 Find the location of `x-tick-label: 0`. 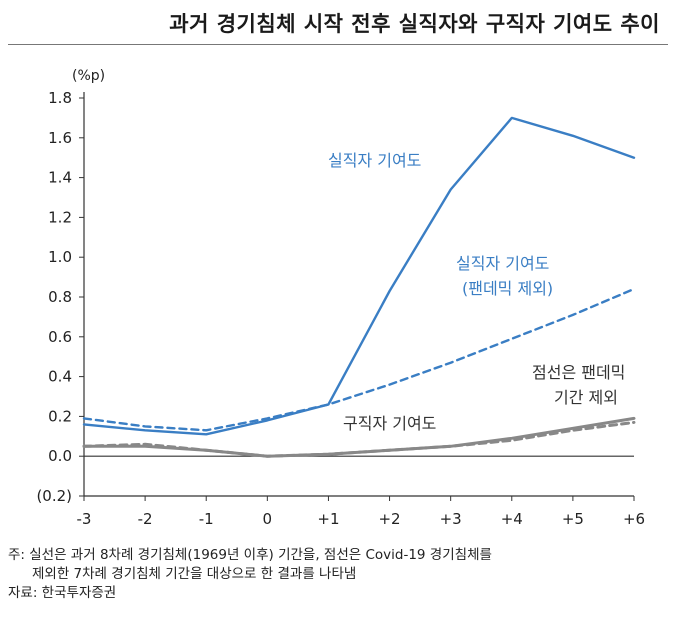

x-tick-label: 0 is located at coordinates (268, 519).